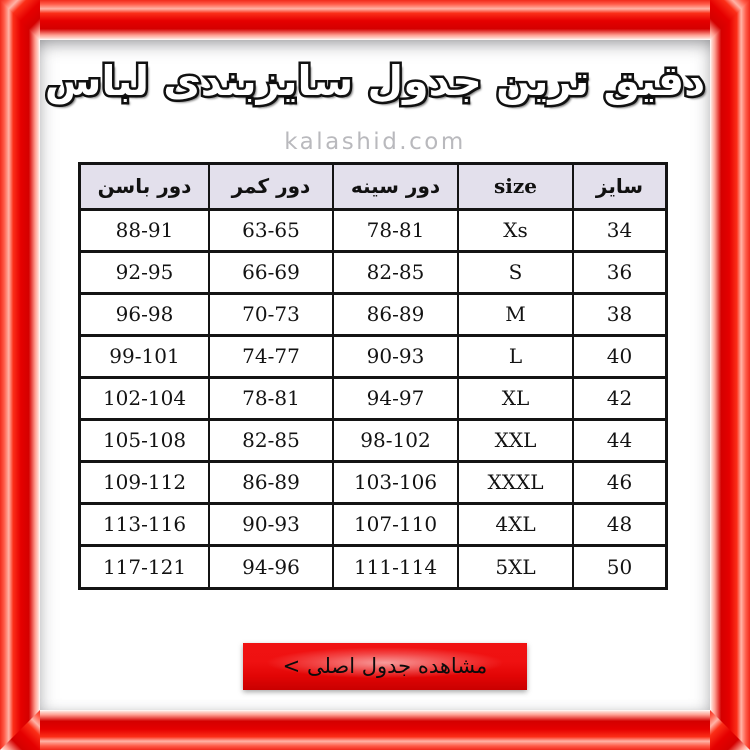 This screenshot has width=750, height=750. I want to click on cell-size-number: 38, so click(618, 315).